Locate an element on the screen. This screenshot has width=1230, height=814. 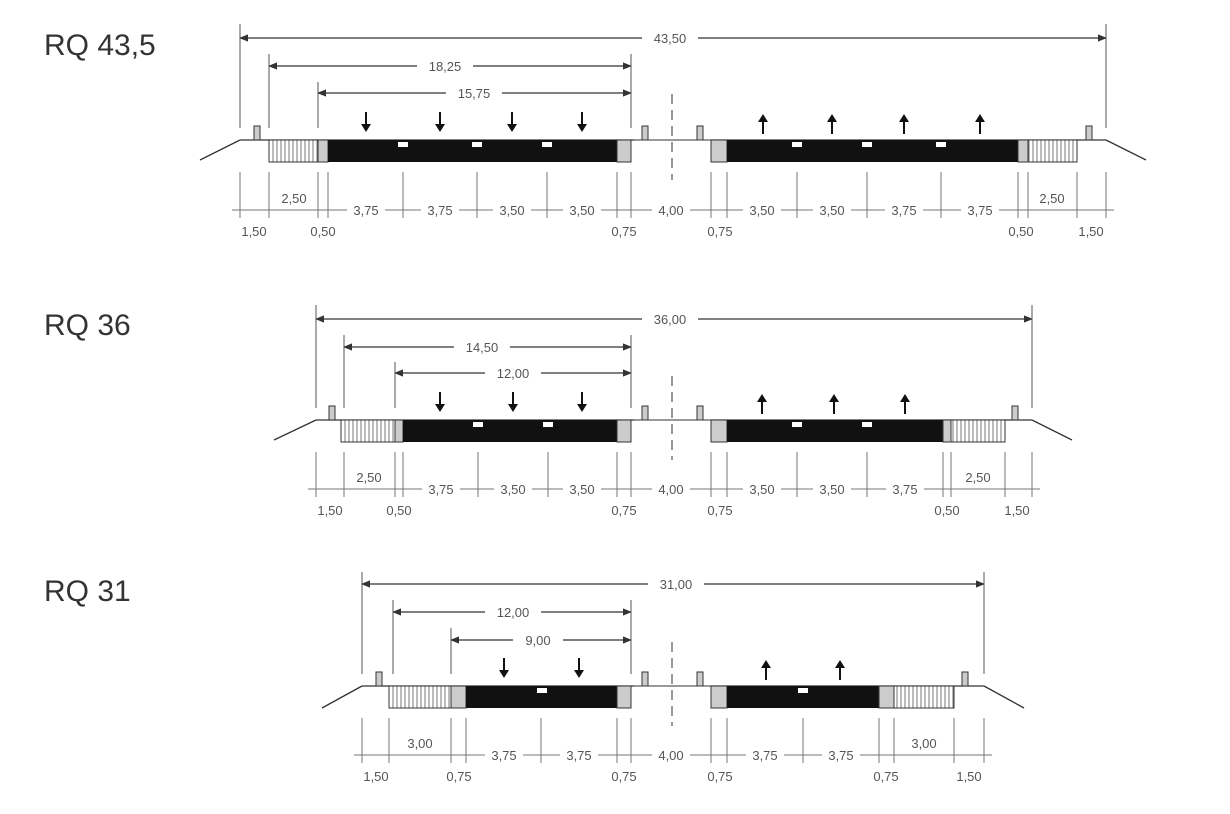
traffic-lanes-dimension: 12,00 is located at coordinates (513, 373).